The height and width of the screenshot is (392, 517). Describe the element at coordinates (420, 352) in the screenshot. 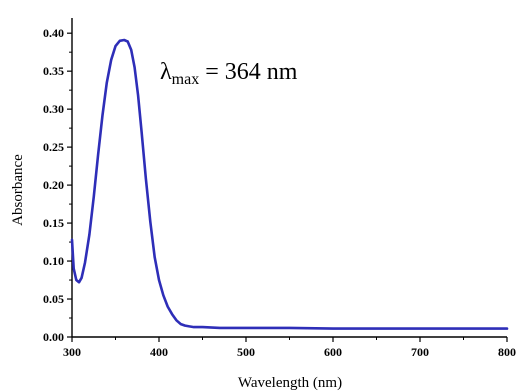

I see `x-tick-label: 700` at that location.